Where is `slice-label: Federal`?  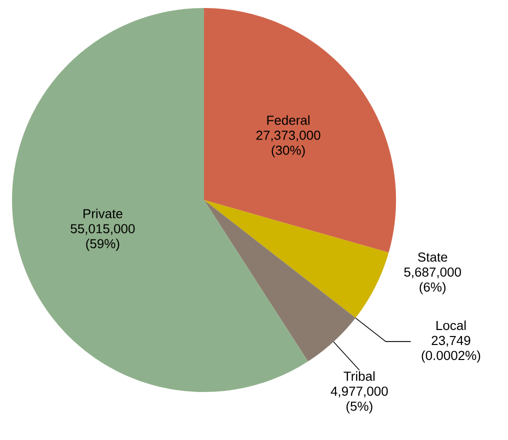 slice-label: Federal is located at coordinates (288, 120).